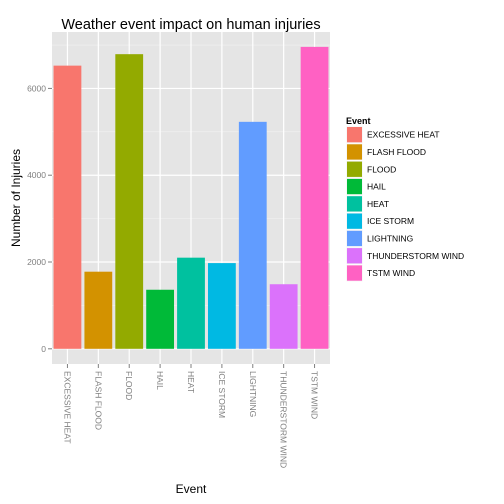 The width and height of the screenshot is (504, 504). I want to click on y-tick-label: 4000, so click(36, 175).